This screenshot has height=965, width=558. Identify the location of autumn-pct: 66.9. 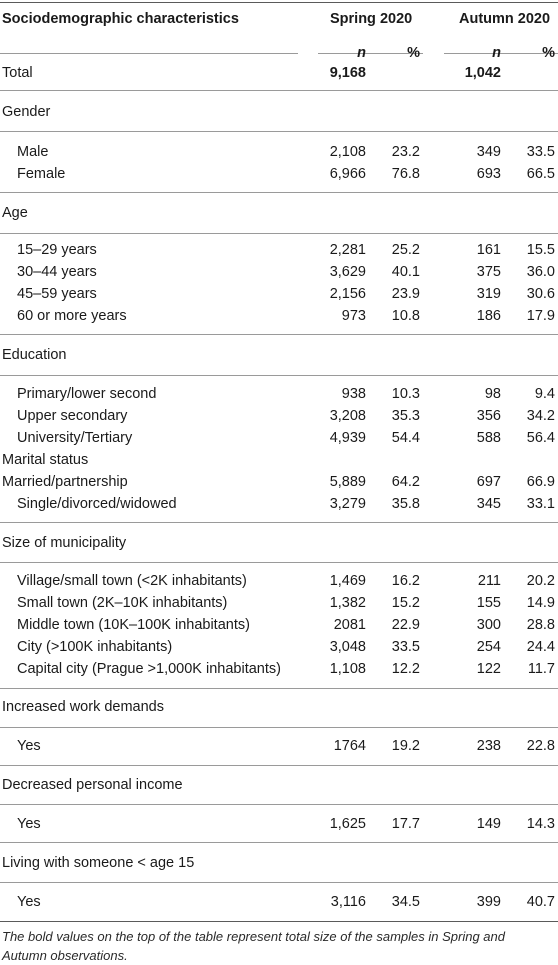
(540, 482).